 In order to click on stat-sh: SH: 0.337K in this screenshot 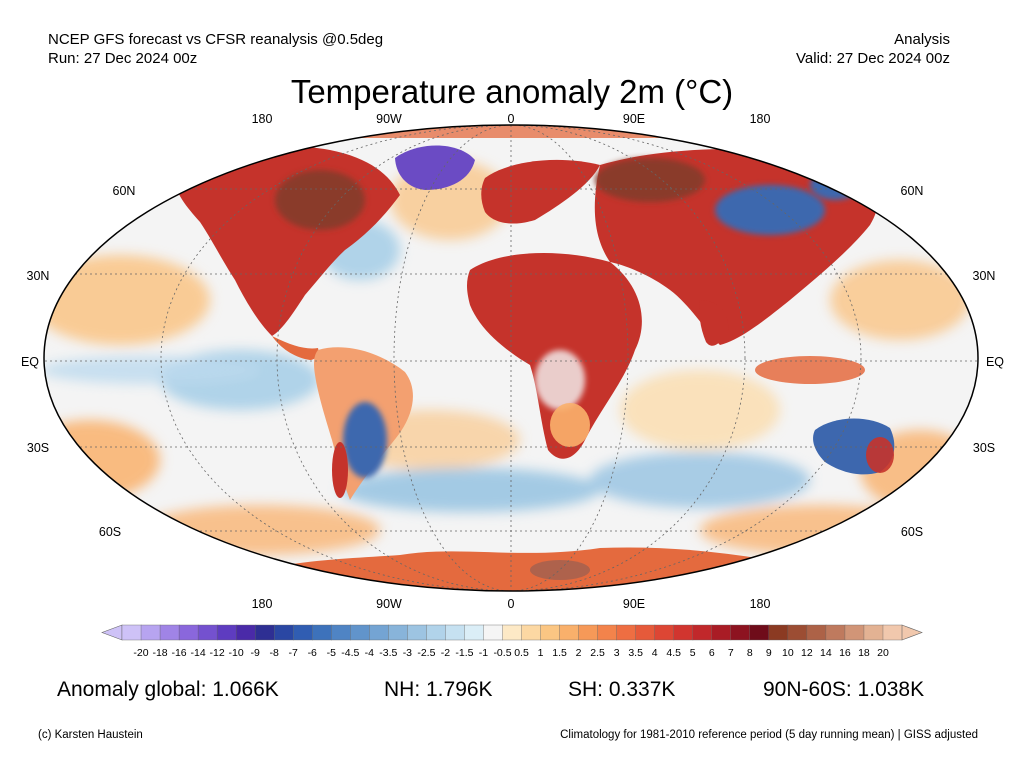, I will do `click(622, 689)`.